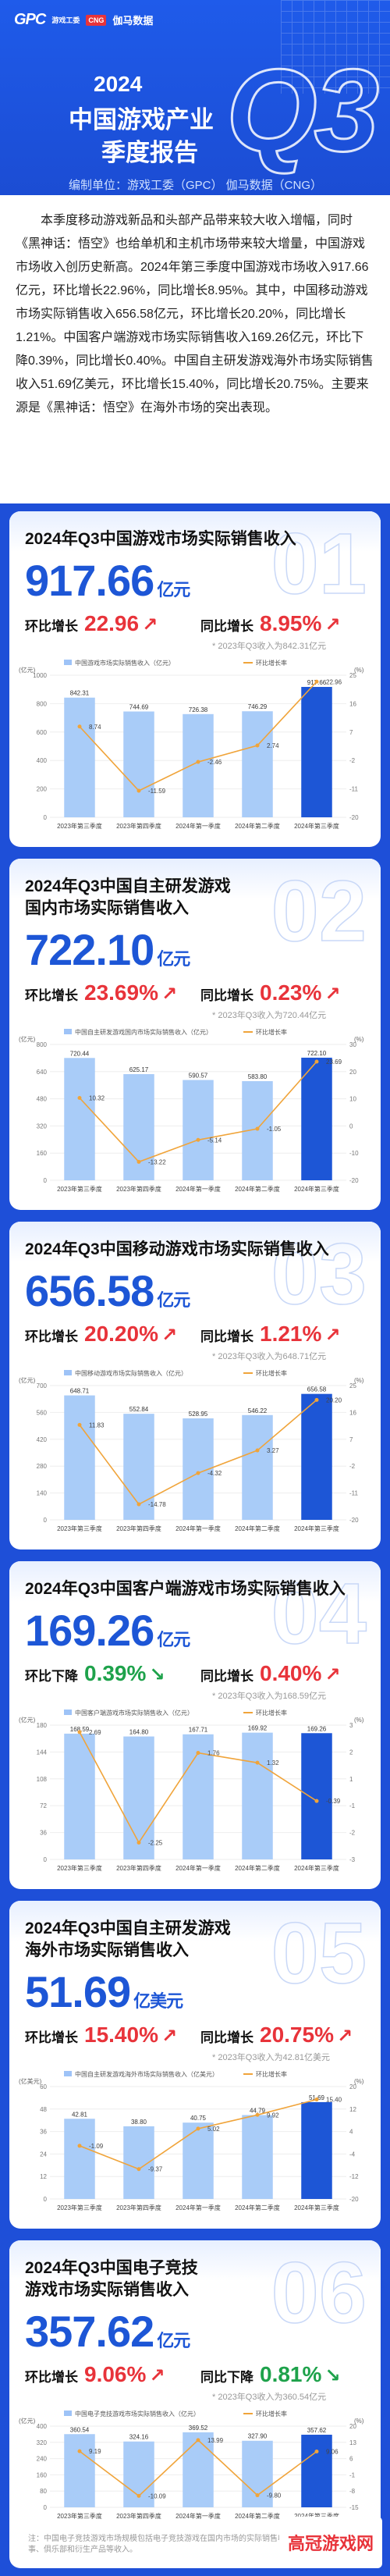  What do you see at coordinates (199, 1730) in the screenshot?
I see `bar-value-label: 167.71` at bounding box center [199, 1730].